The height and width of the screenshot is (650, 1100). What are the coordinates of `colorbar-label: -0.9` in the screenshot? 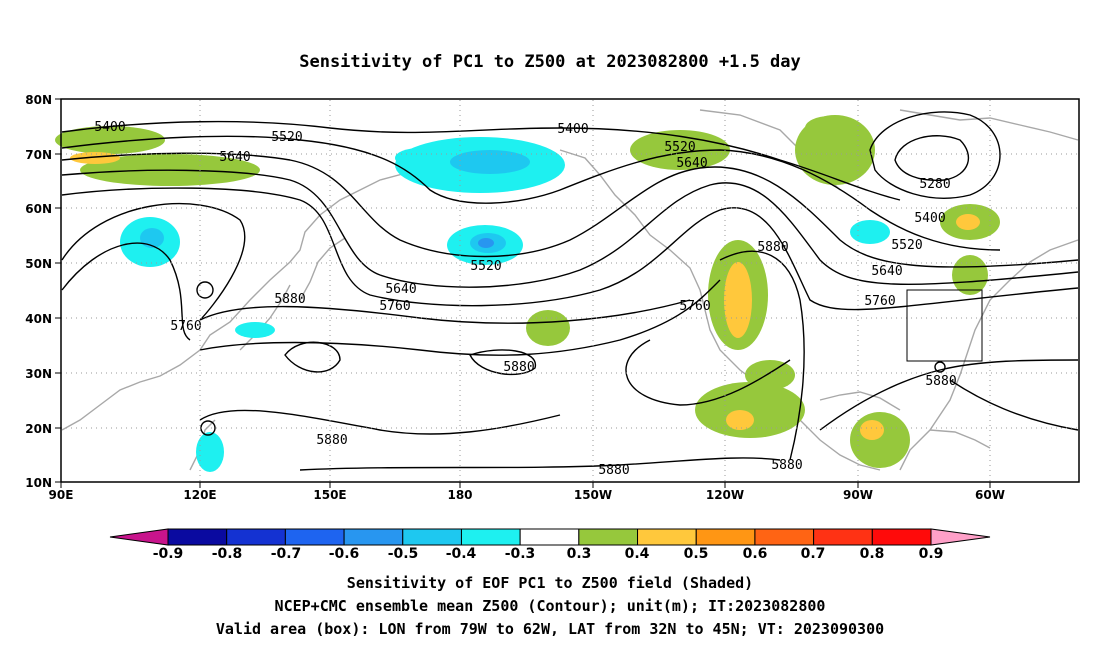 It's located at (168, 554).